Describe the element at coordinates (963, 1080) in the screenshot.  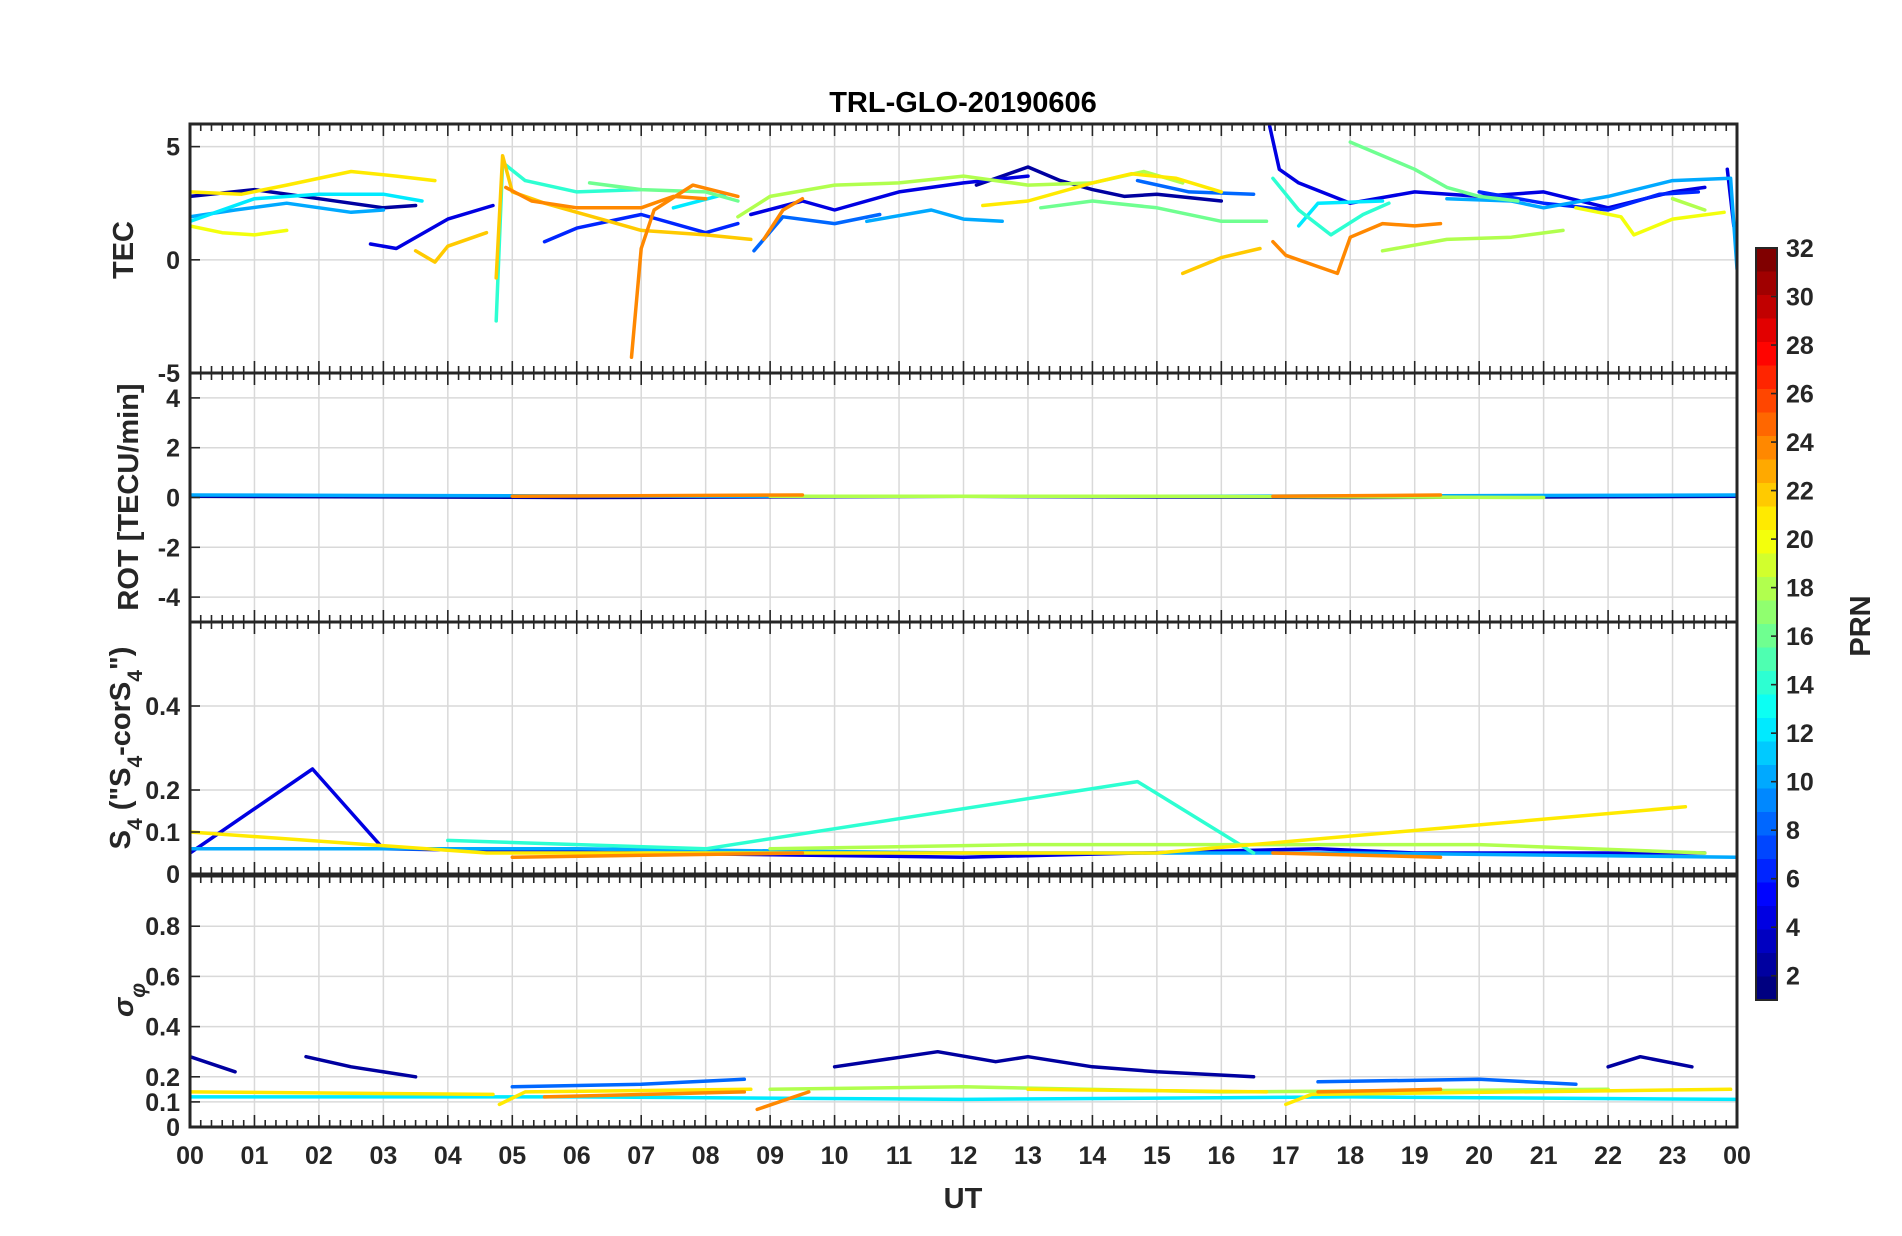
I see `series-group` at that location.